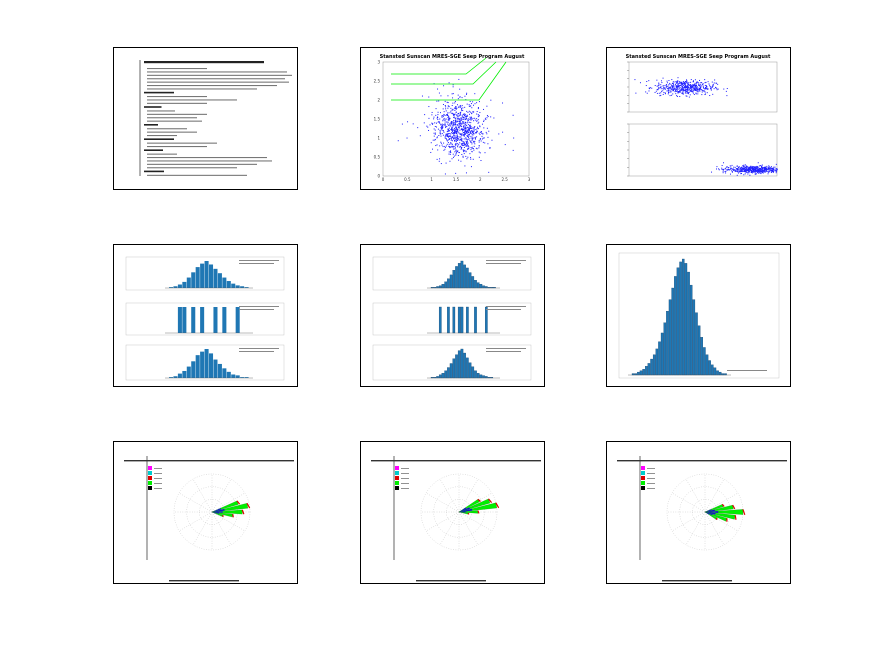 The height and width of the screenshot is (656, 875). What do you see at coordinates (377, 81) in the screenshot?
I see `scatter-y-tick-label: 2.5` at bounding box center [377, 81].